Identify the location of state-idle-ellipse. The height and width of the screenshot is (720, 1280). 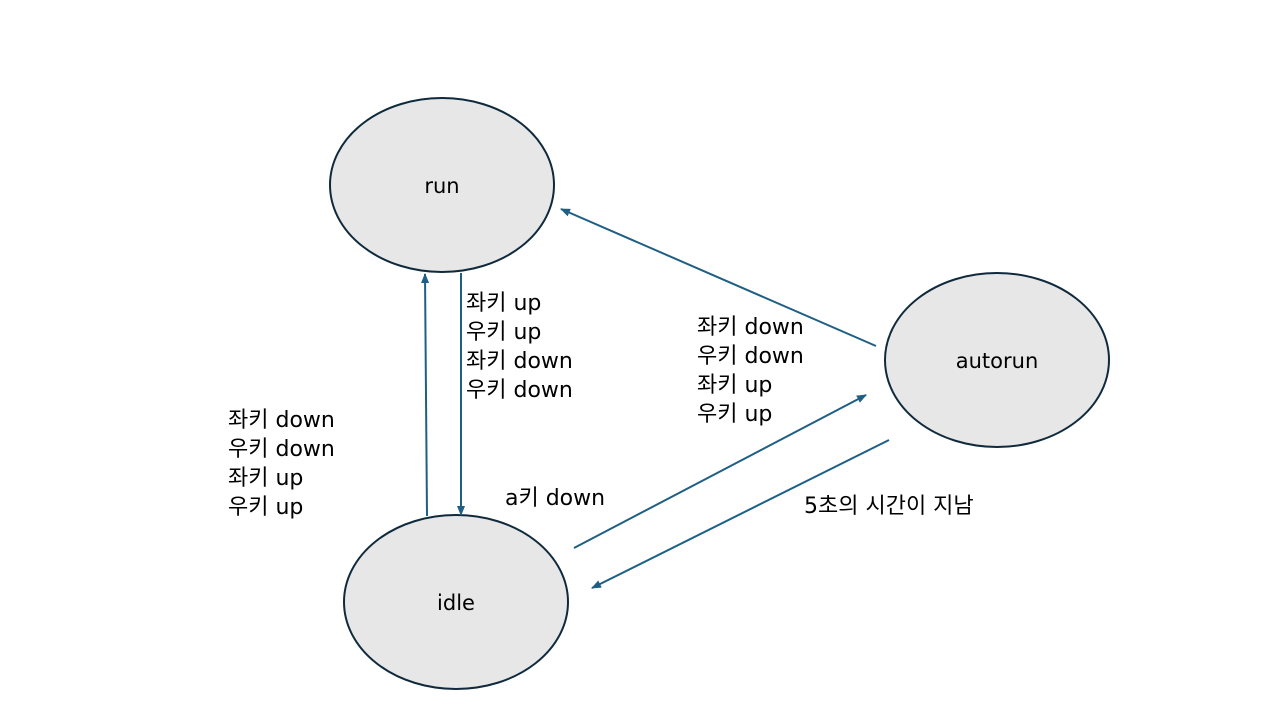
(456, 602).